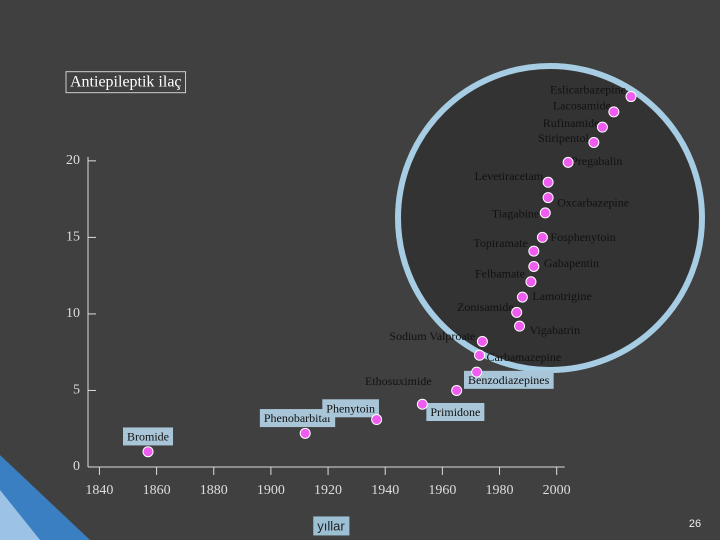 Image resolution: width=720 pixels, height=540 pixels. Describe the element at coordinates (157, 490) in the screenshot. I see `x-tick-label: 1860` at that location.